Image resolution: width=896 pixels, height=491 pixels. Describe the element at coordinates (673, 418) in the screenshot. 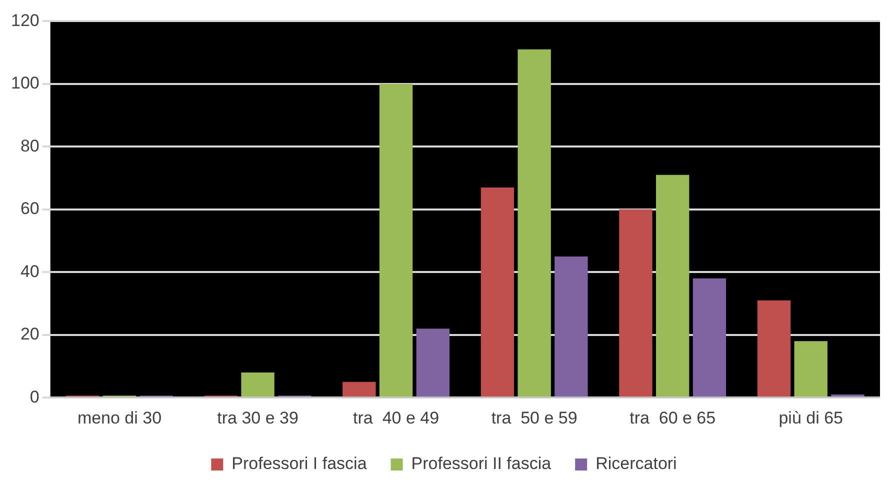

I see `x-tick-label: tra 60 e 65` at that location.